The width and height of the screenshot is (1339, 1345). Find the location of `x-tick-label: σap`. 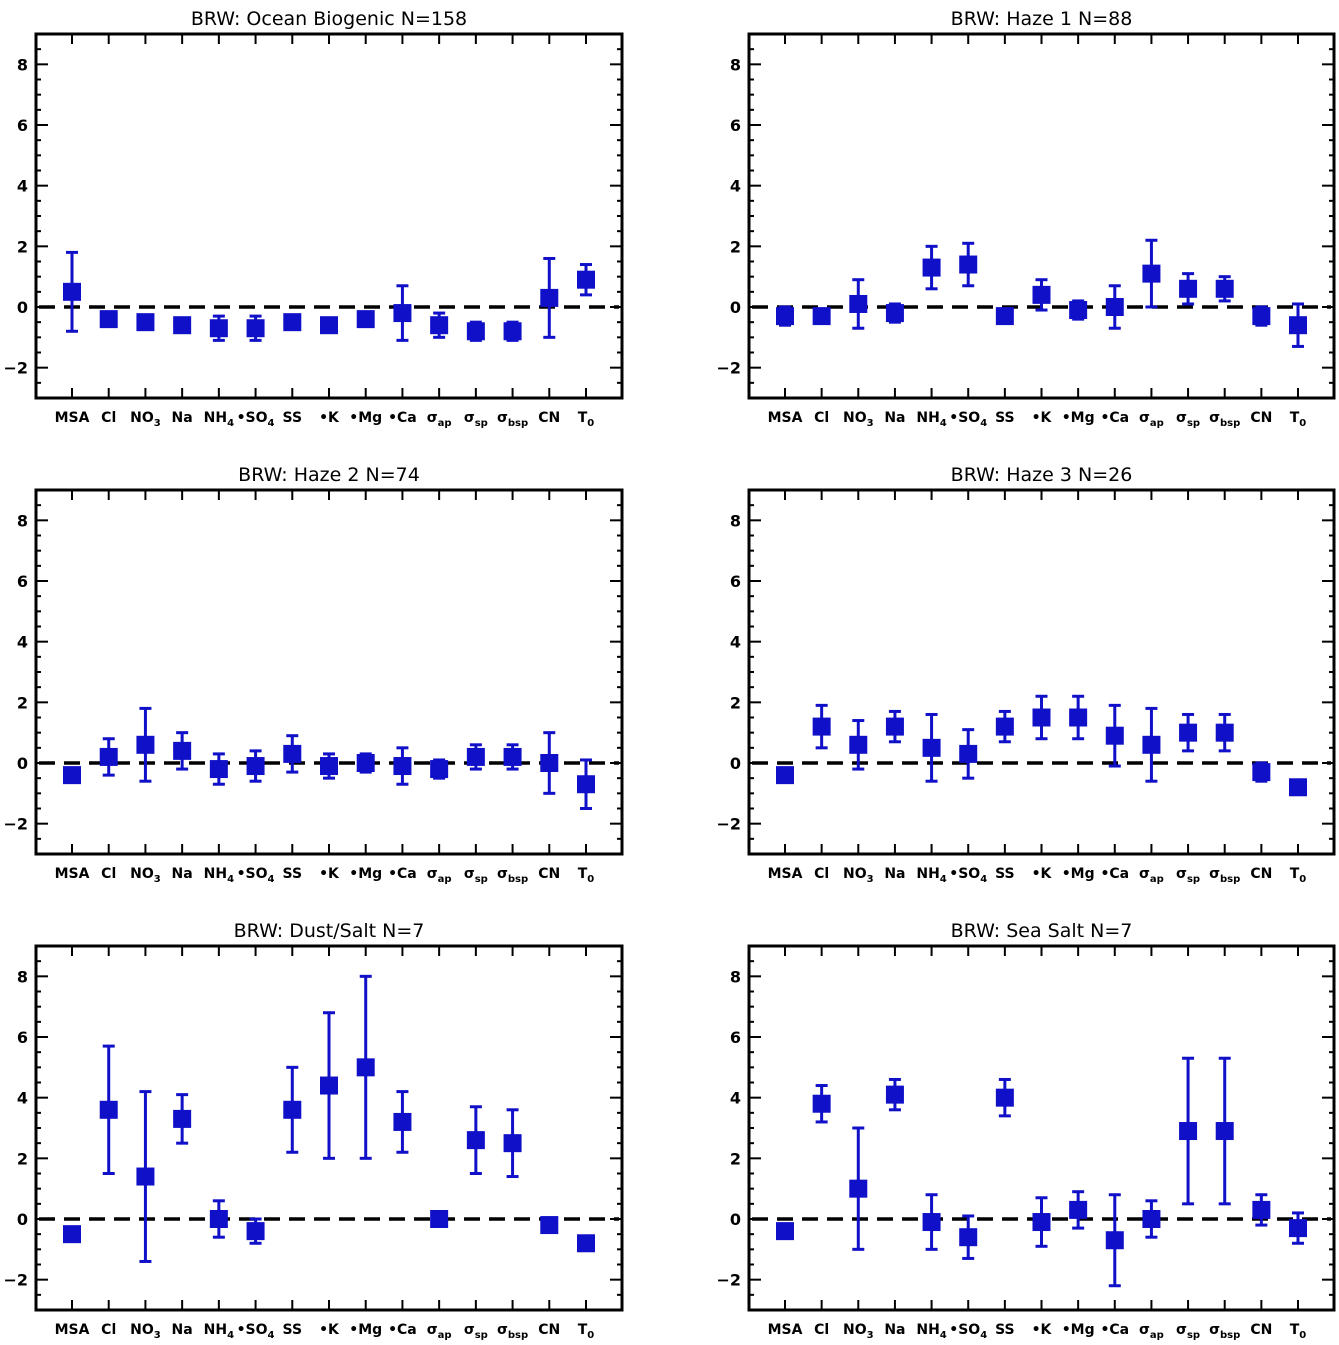

x-tick-label: σap is located at coordinates (439, 875).